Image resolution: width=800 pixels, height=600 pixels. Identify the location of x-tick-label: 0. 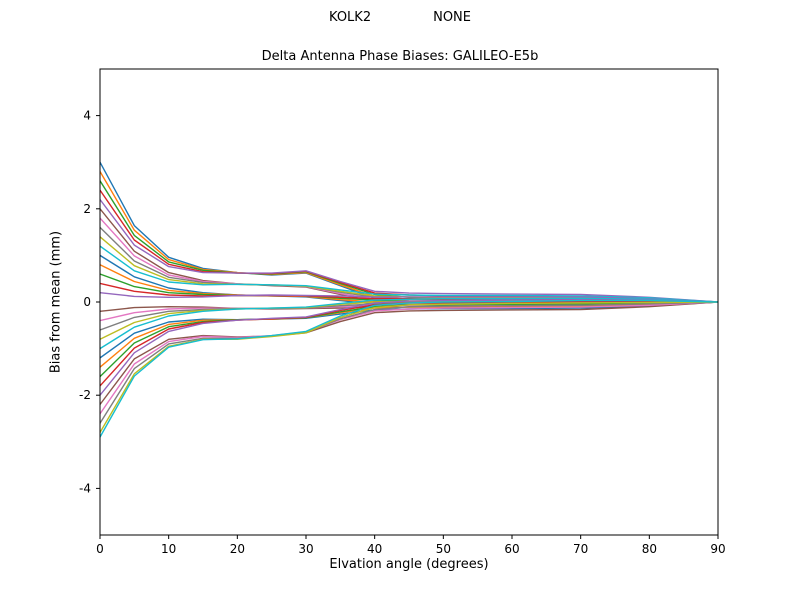
(100, 549).